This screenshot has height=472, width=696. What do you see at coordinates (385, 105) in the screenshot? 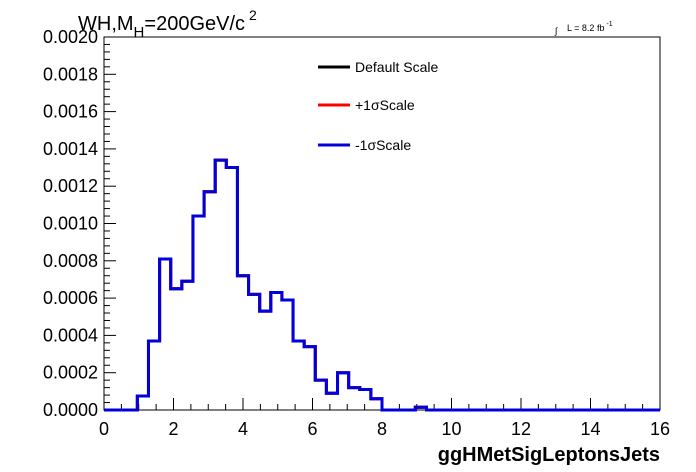
I see `legend-label-plus1sigma: +1σScale` at bounding box center [385, 105].